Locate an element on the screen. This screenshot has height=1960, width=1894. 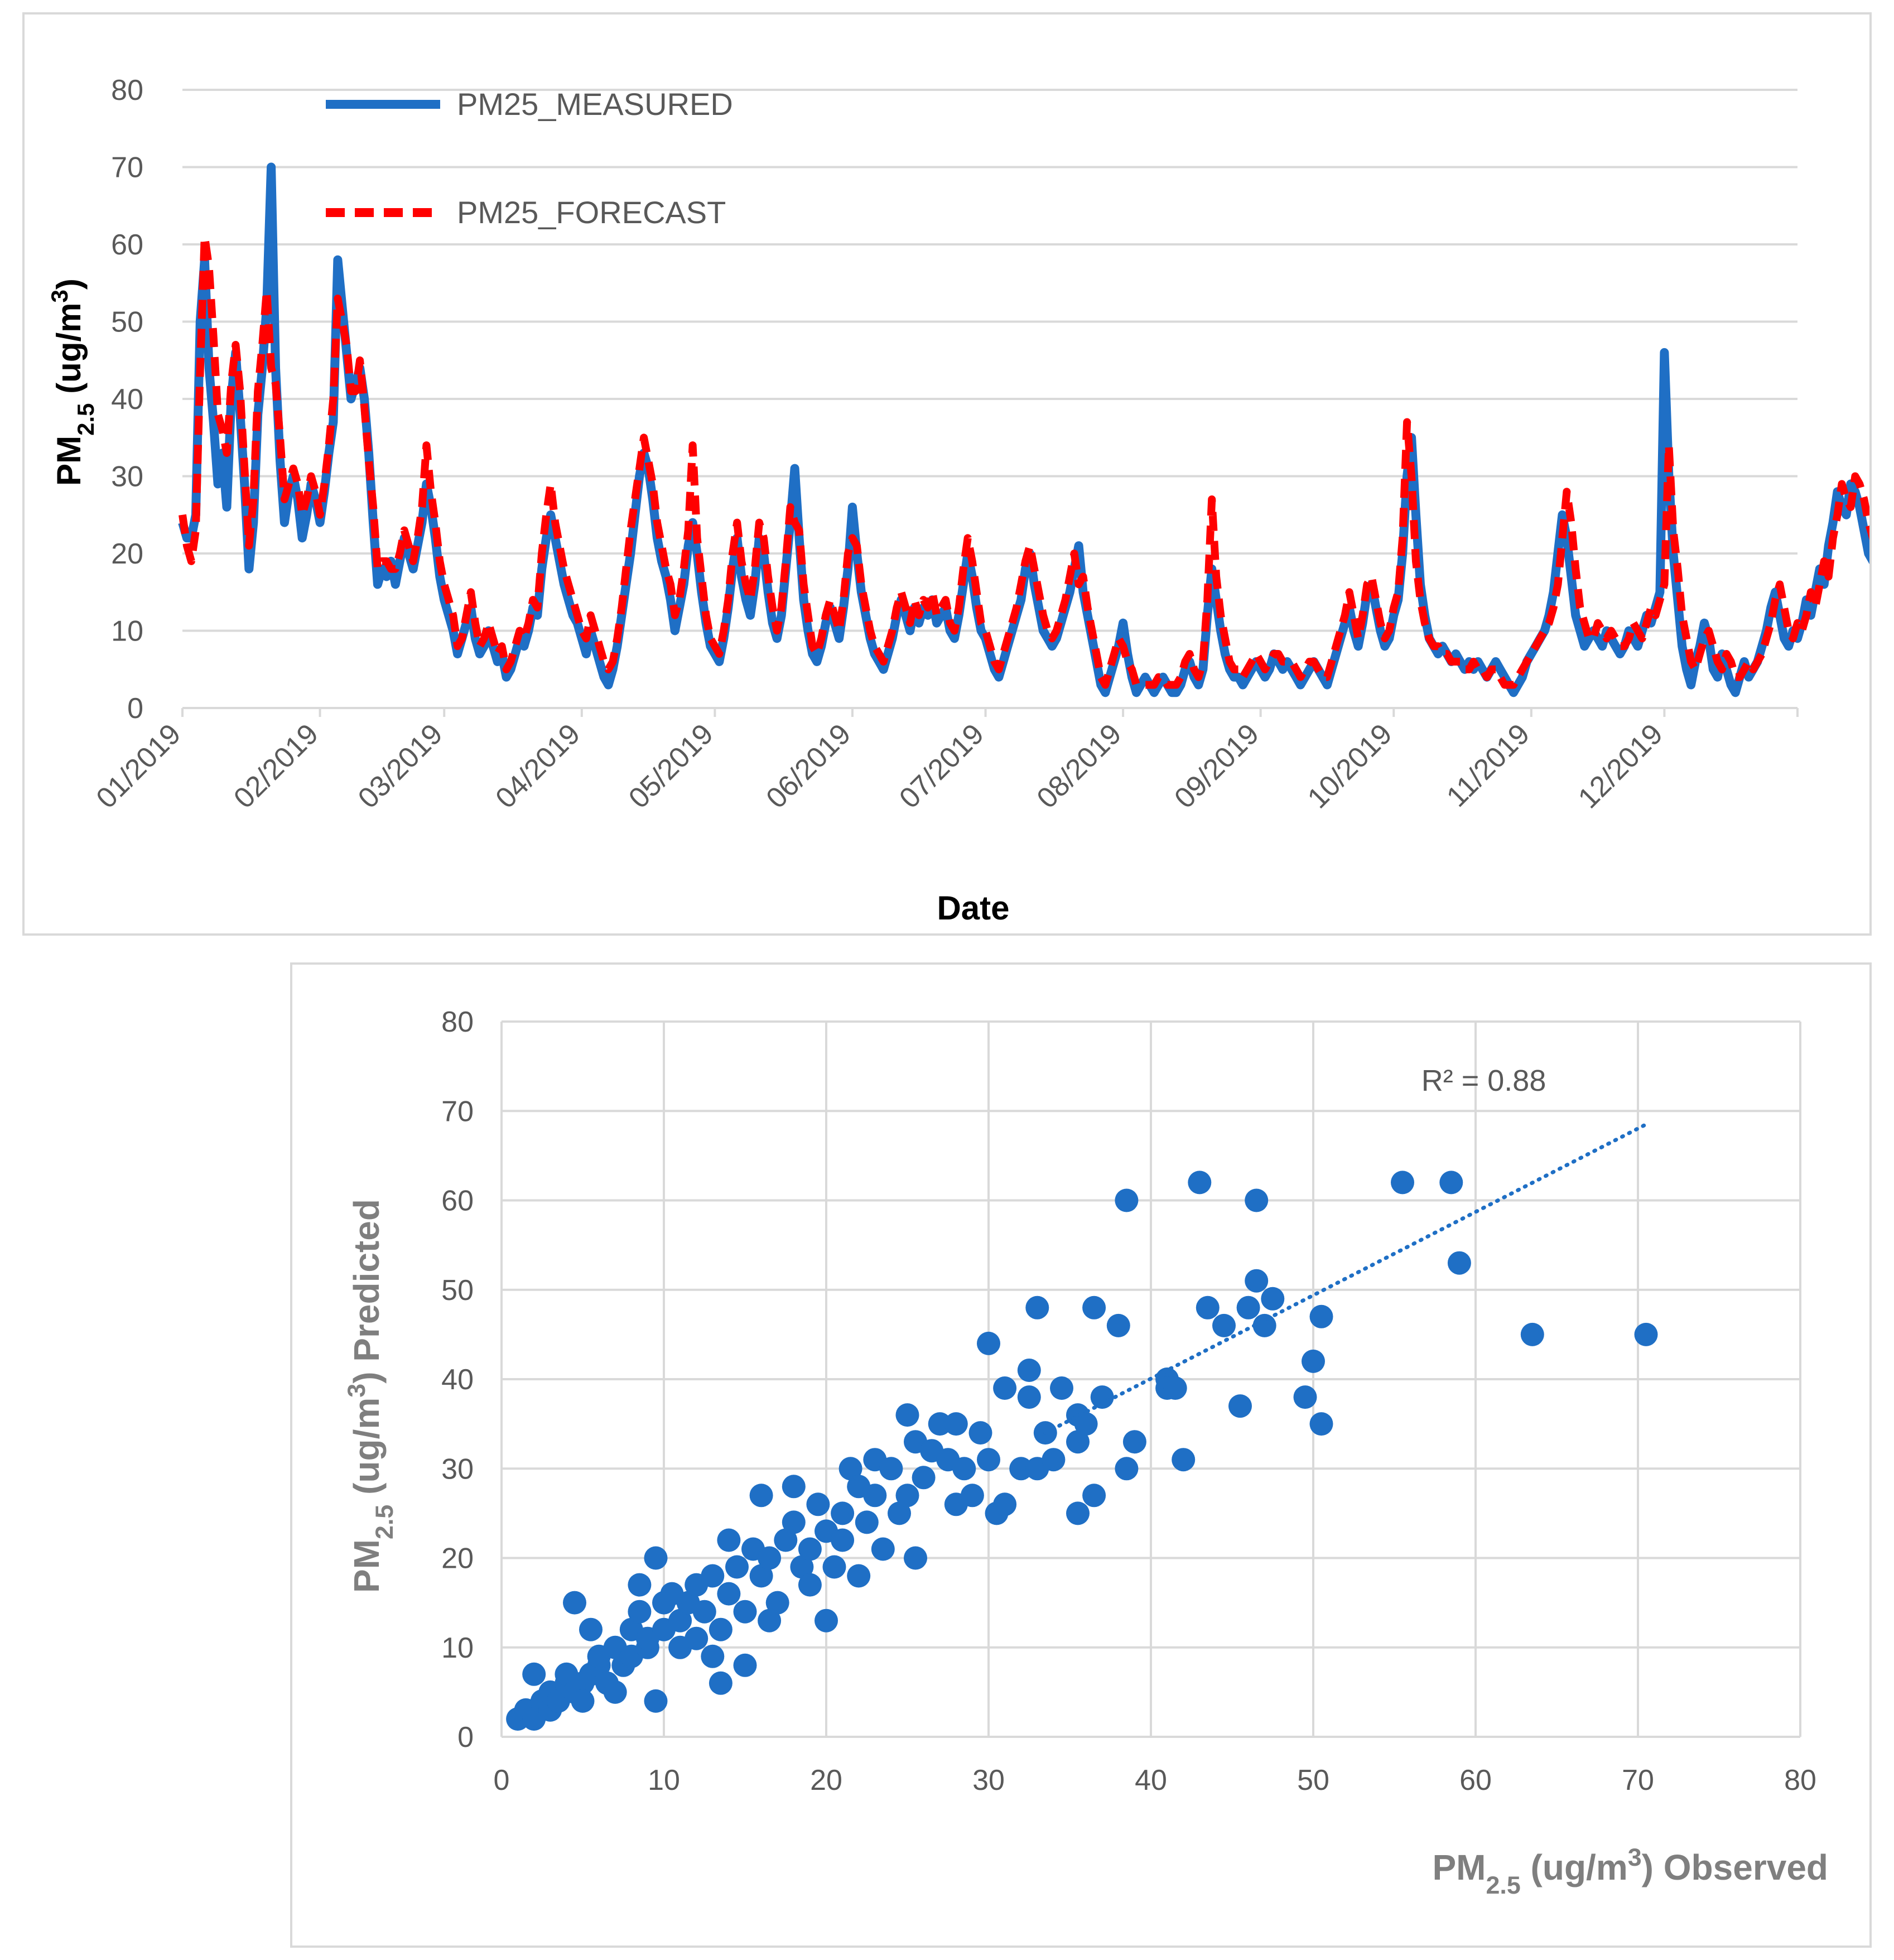
ts-x-tick-label: 01/2019 is located at coordinates (138, 766).